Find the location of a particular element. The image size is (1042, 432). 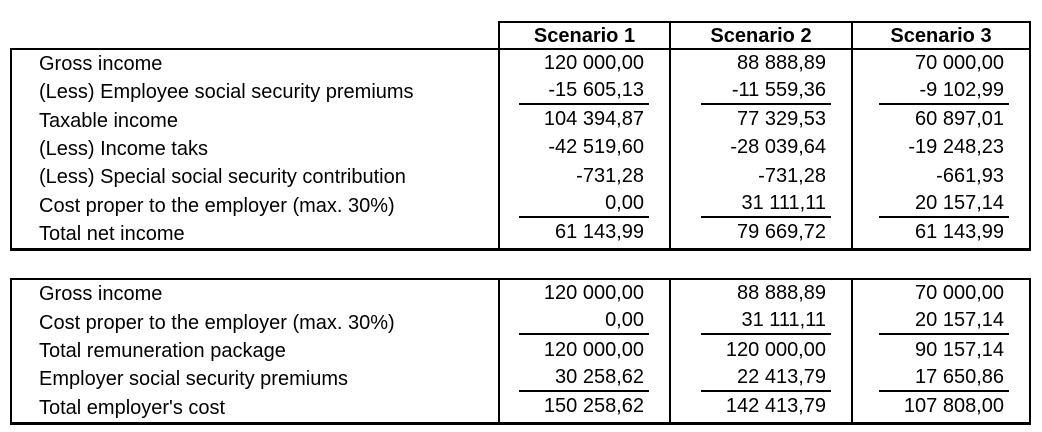

row-label: (Less) Income taks is located at coordinates (123, 148).